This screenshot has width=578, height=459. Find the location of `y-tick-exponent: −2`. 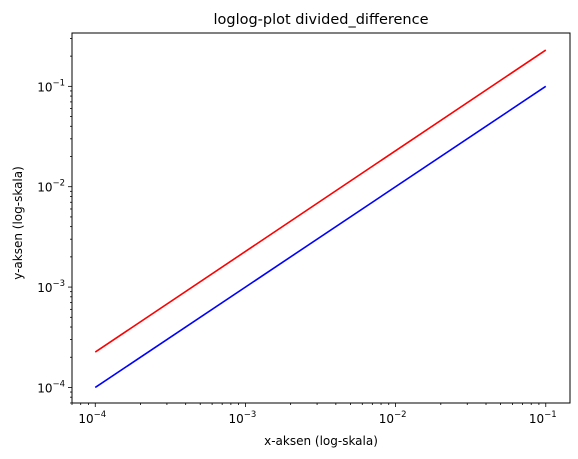

y-tick-exponent: −2 is located at coordinates (58, 184).